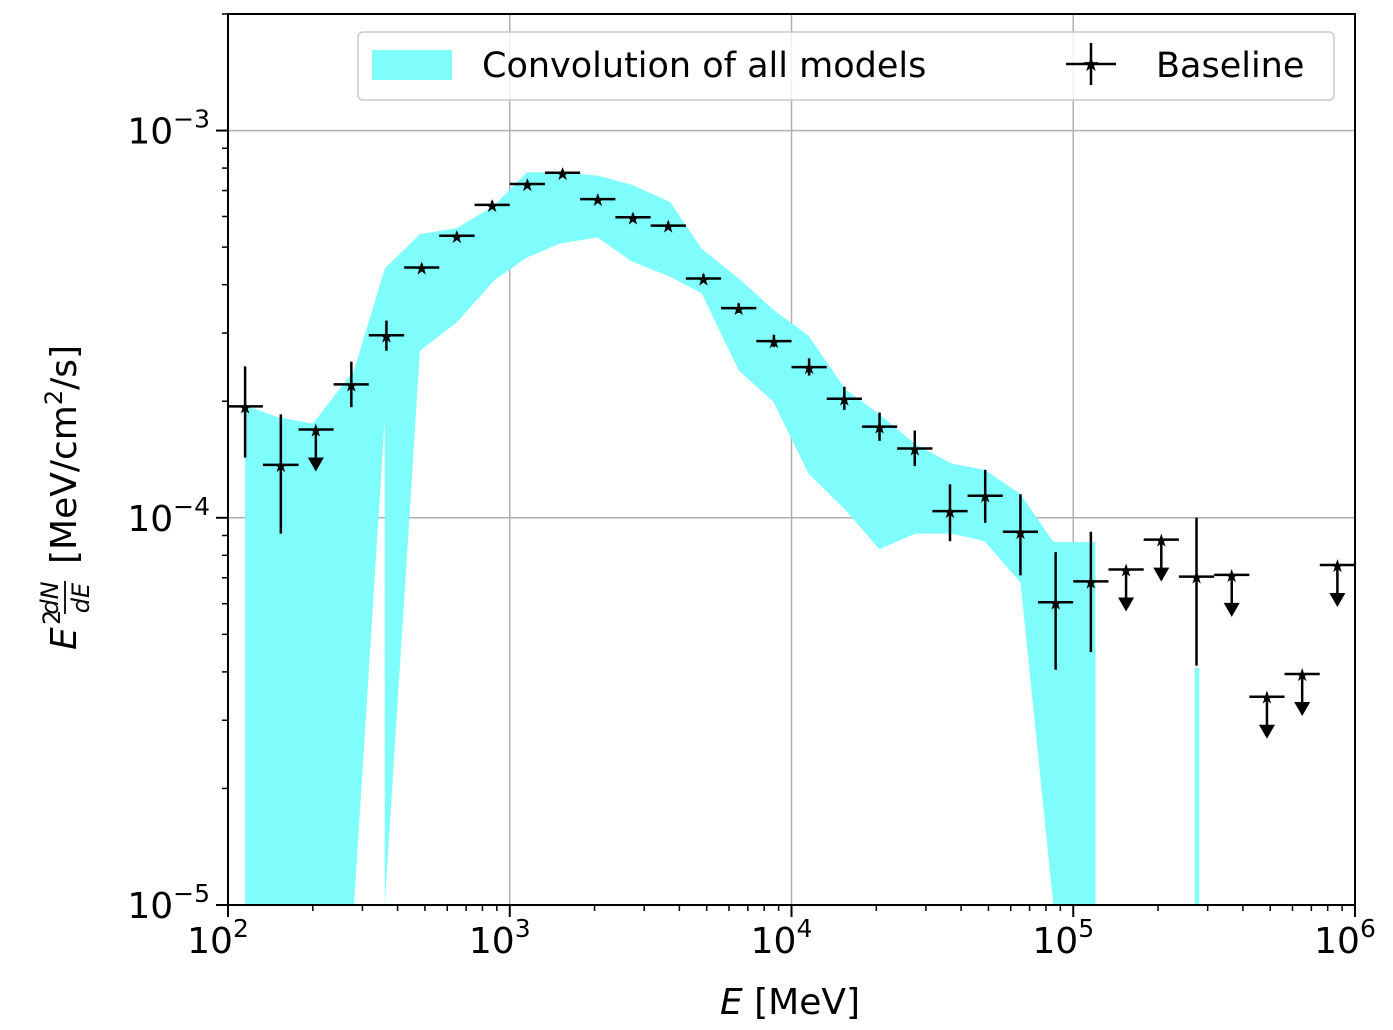 This screenshot has height=1030, width=1393. I want to click on y-tick-label: 10⁻⁵, so click(168, 903).